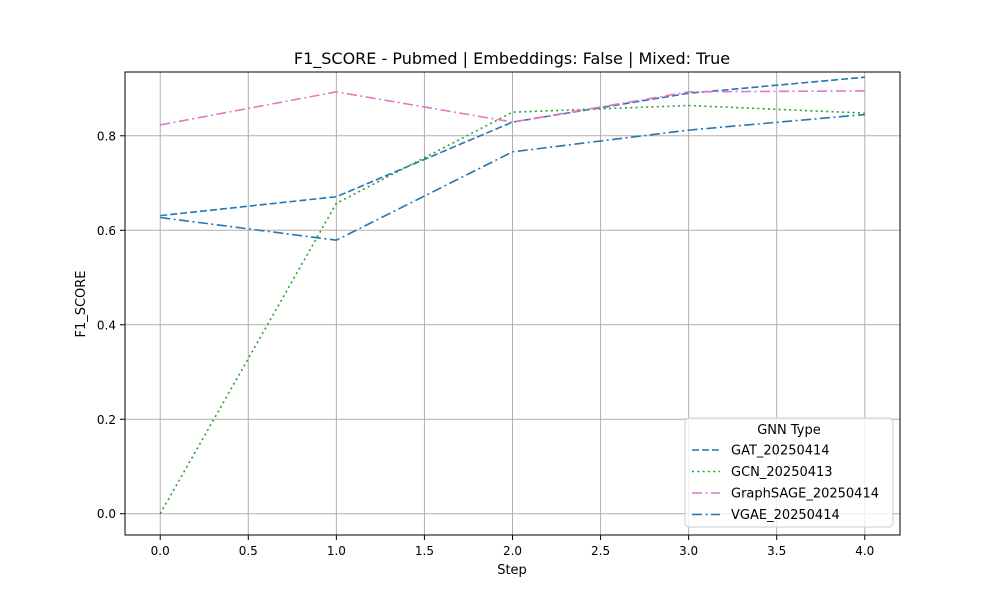  Describe the element at coordinates (336, 551) in the screenshot. I see `x-tick-label: 1.0` at that location.